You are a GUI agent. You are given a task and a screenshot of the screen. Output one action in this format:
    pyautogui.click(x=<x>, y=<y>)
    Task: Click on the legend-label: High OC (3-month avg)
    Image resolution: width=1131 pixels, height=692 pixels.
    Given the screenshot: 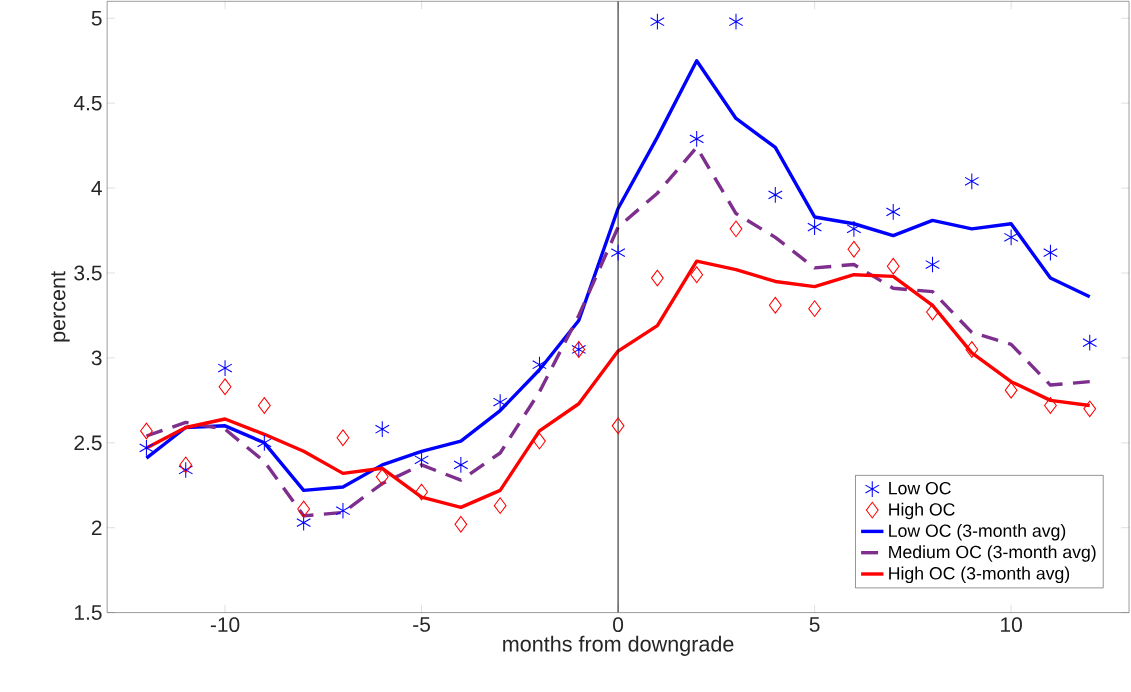 What is the action you would take?
    pyautogui.click(x=979, y=574)
    